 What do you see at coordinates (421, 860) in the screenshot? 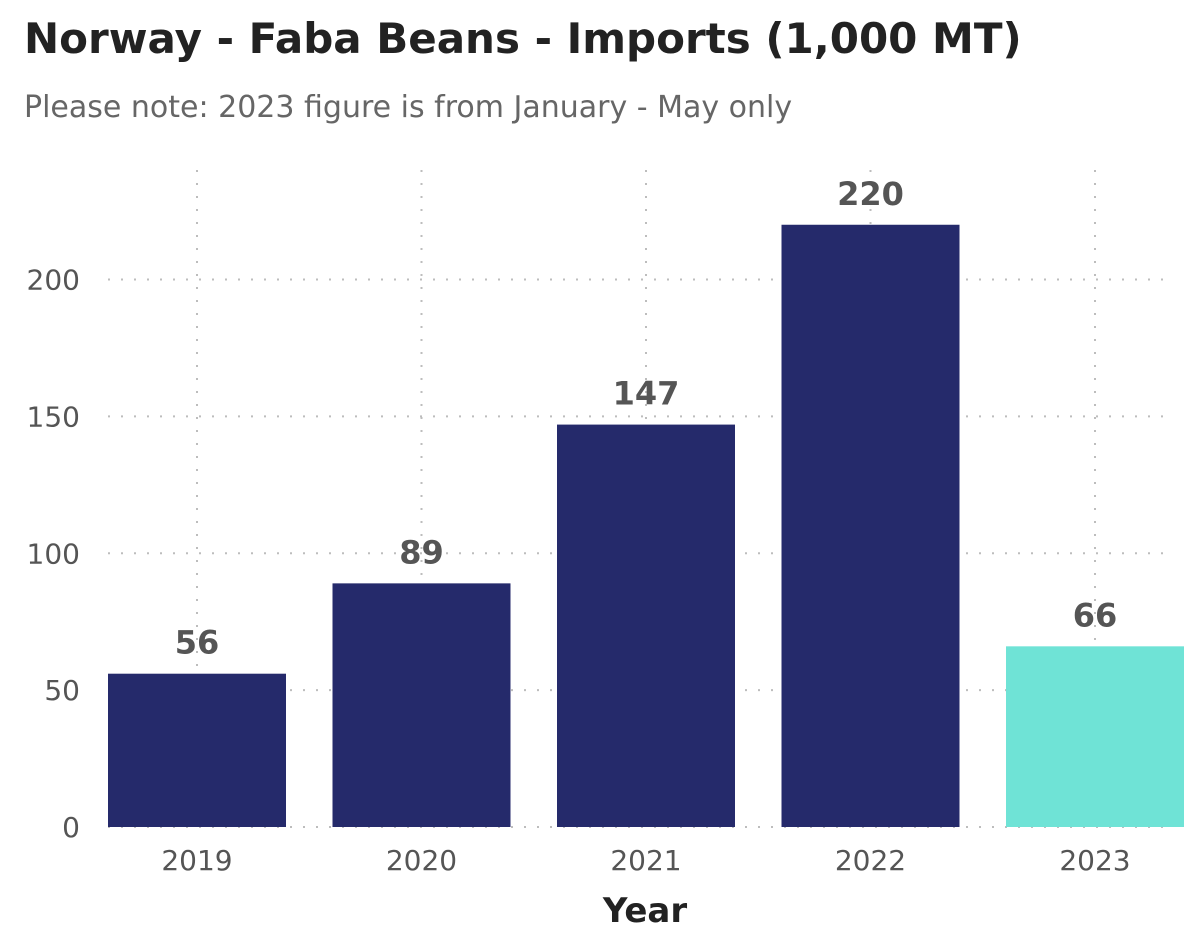
I see `x-tick-label-2020: 2020` at bounding box center [421, 860].